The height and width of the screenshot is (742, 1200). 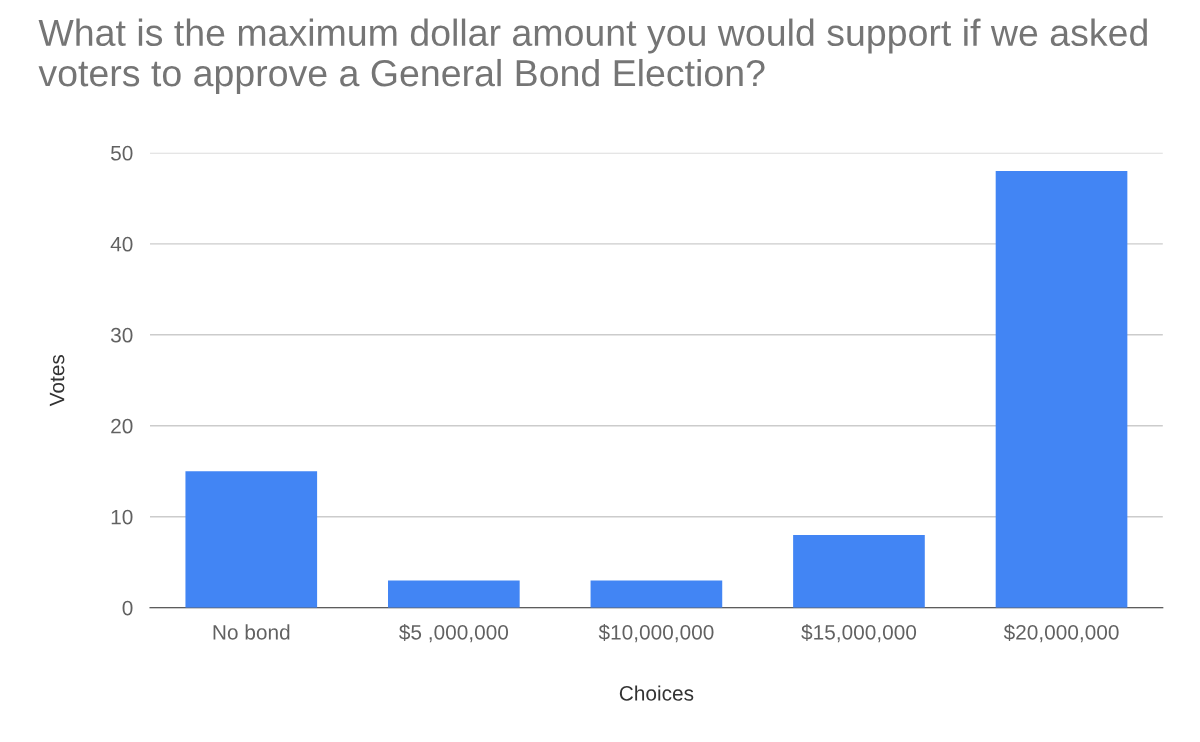 What do you see at coordinates (122, 153) in the screenshot?
I see `y-tick-label: 50` at bounding box center [122, 153].